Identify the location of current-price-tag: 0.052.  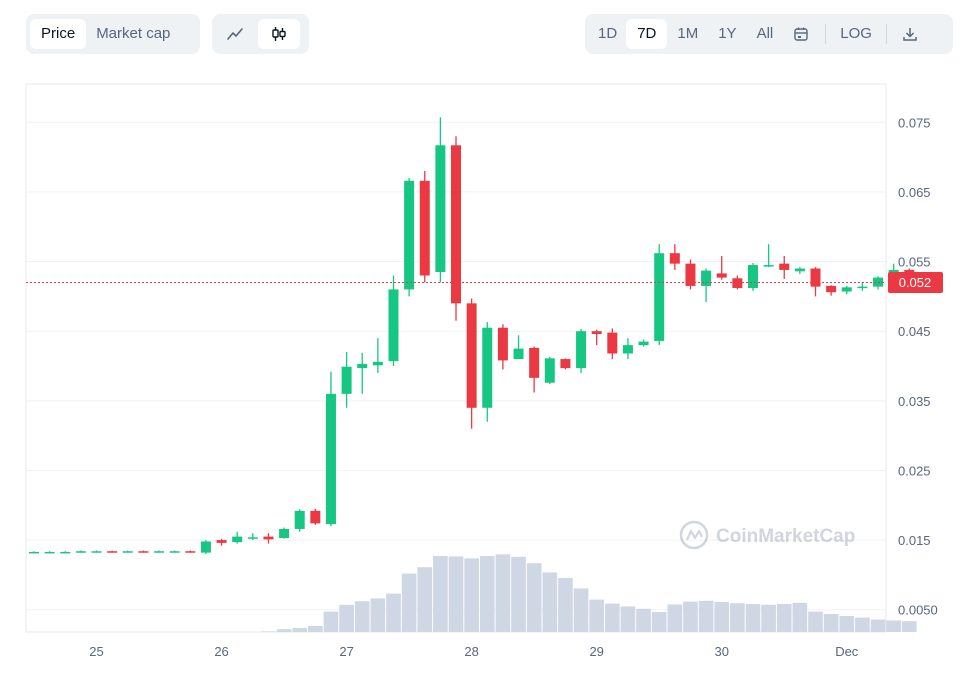
(915, 282).